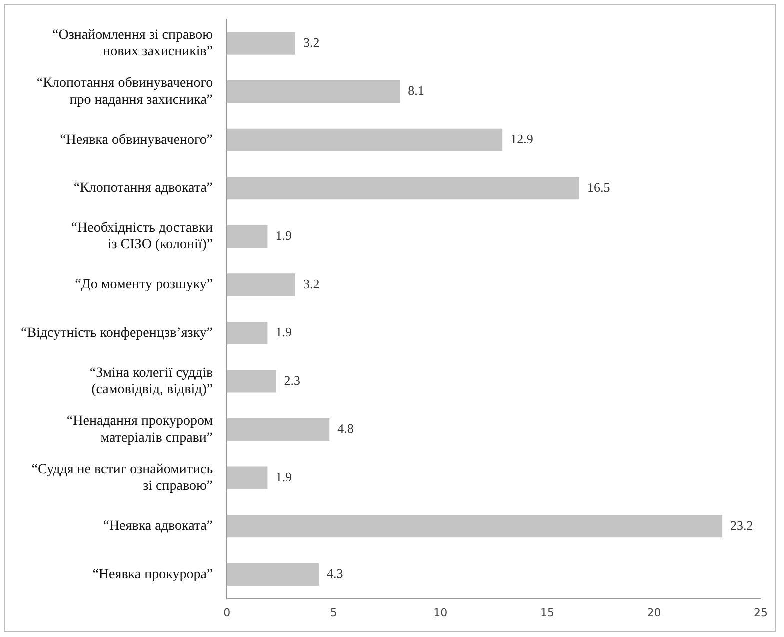  I want to click on y-tick-label: “Клопотання обвинуваченого про надання захисника”, so click(125, 92).